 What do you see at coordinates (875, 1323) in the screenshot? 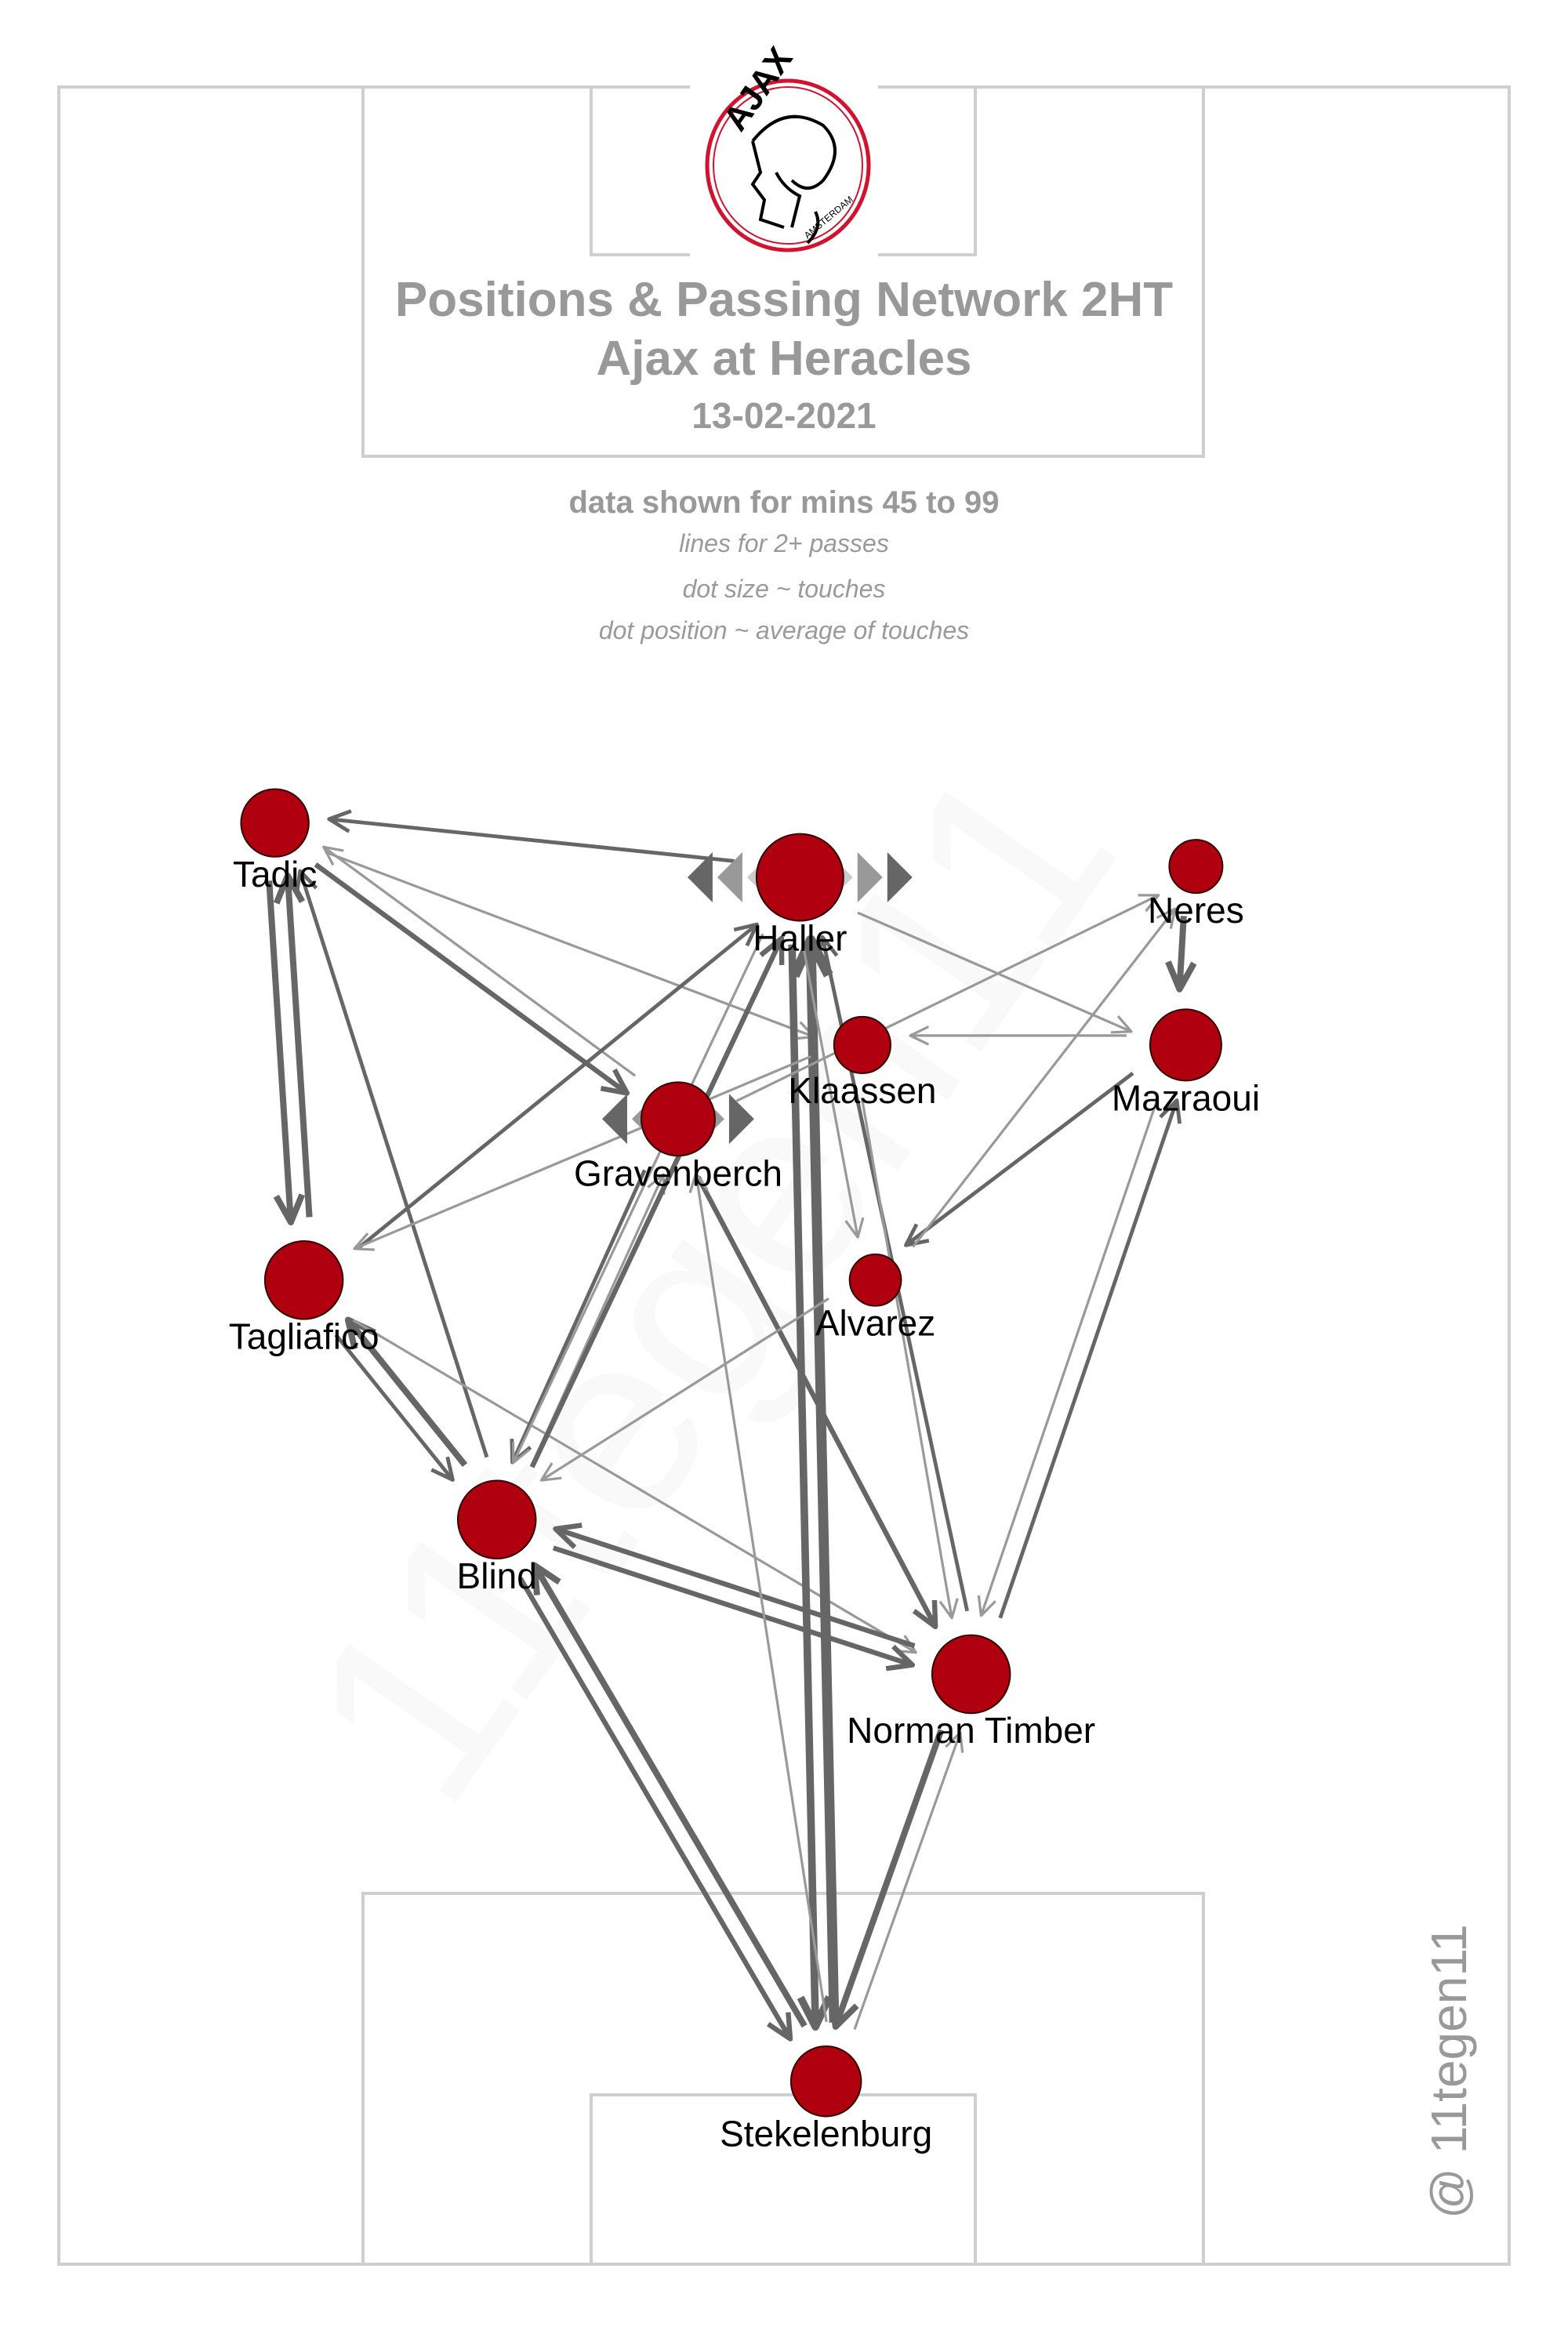
I see `player-label: Alvarez` at bounding box center [875, 1323].